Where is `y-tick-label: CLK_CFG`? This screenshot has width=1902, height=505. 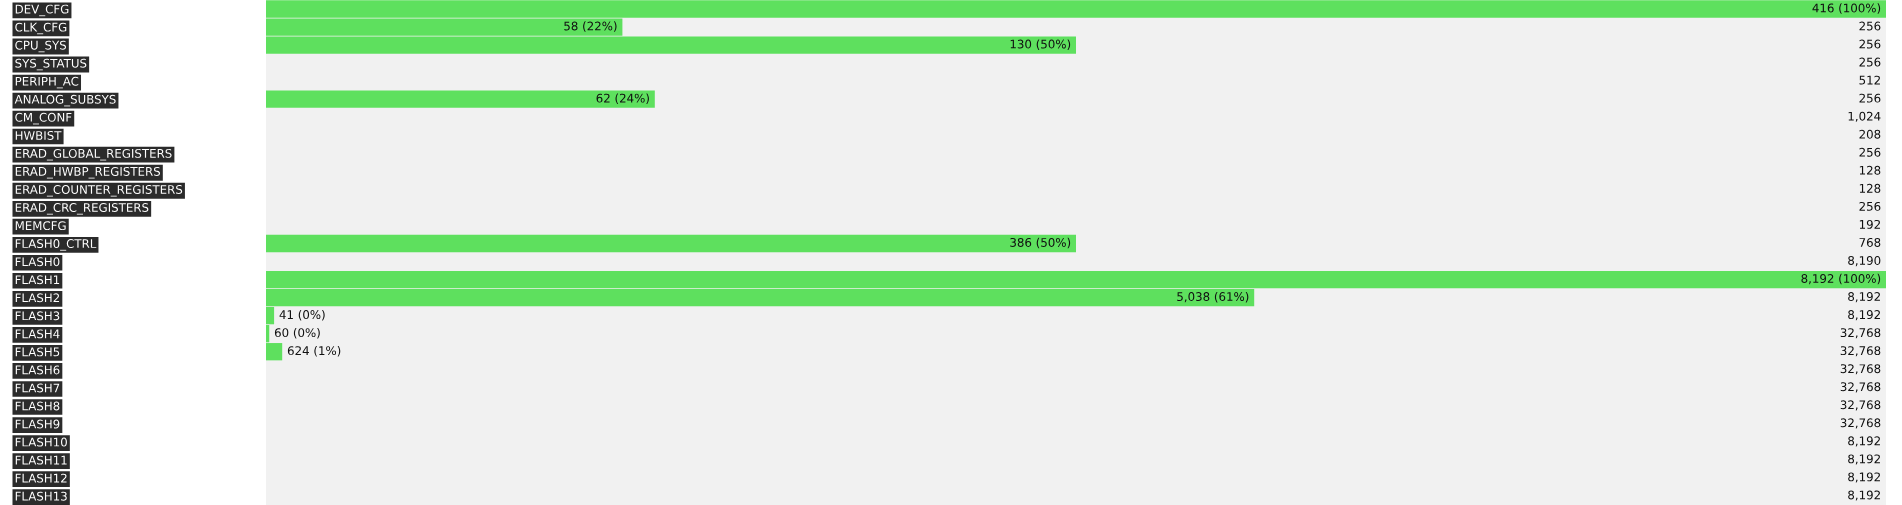 y-tick-label: CLK_CFG is located at coordinates (41, 28).